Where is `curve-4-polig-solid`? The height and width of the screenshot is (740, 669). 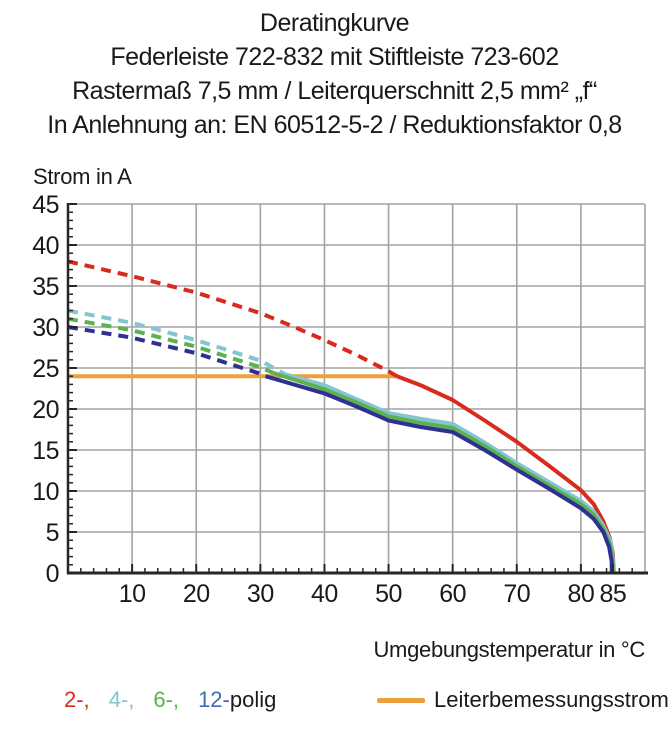 curve-4-polig-solid is located at coordinates (450, 472).